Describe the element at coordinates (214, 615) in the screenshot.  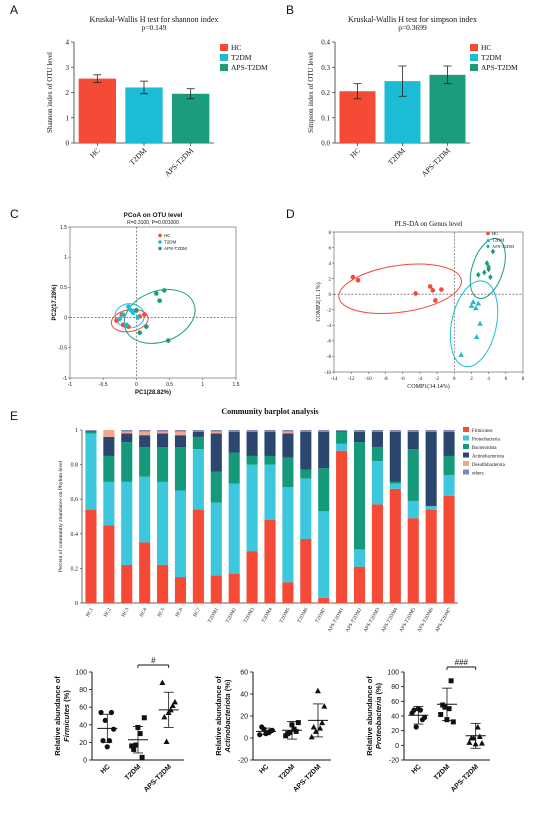
I see `x-tick-label: T2DM1` at that location.